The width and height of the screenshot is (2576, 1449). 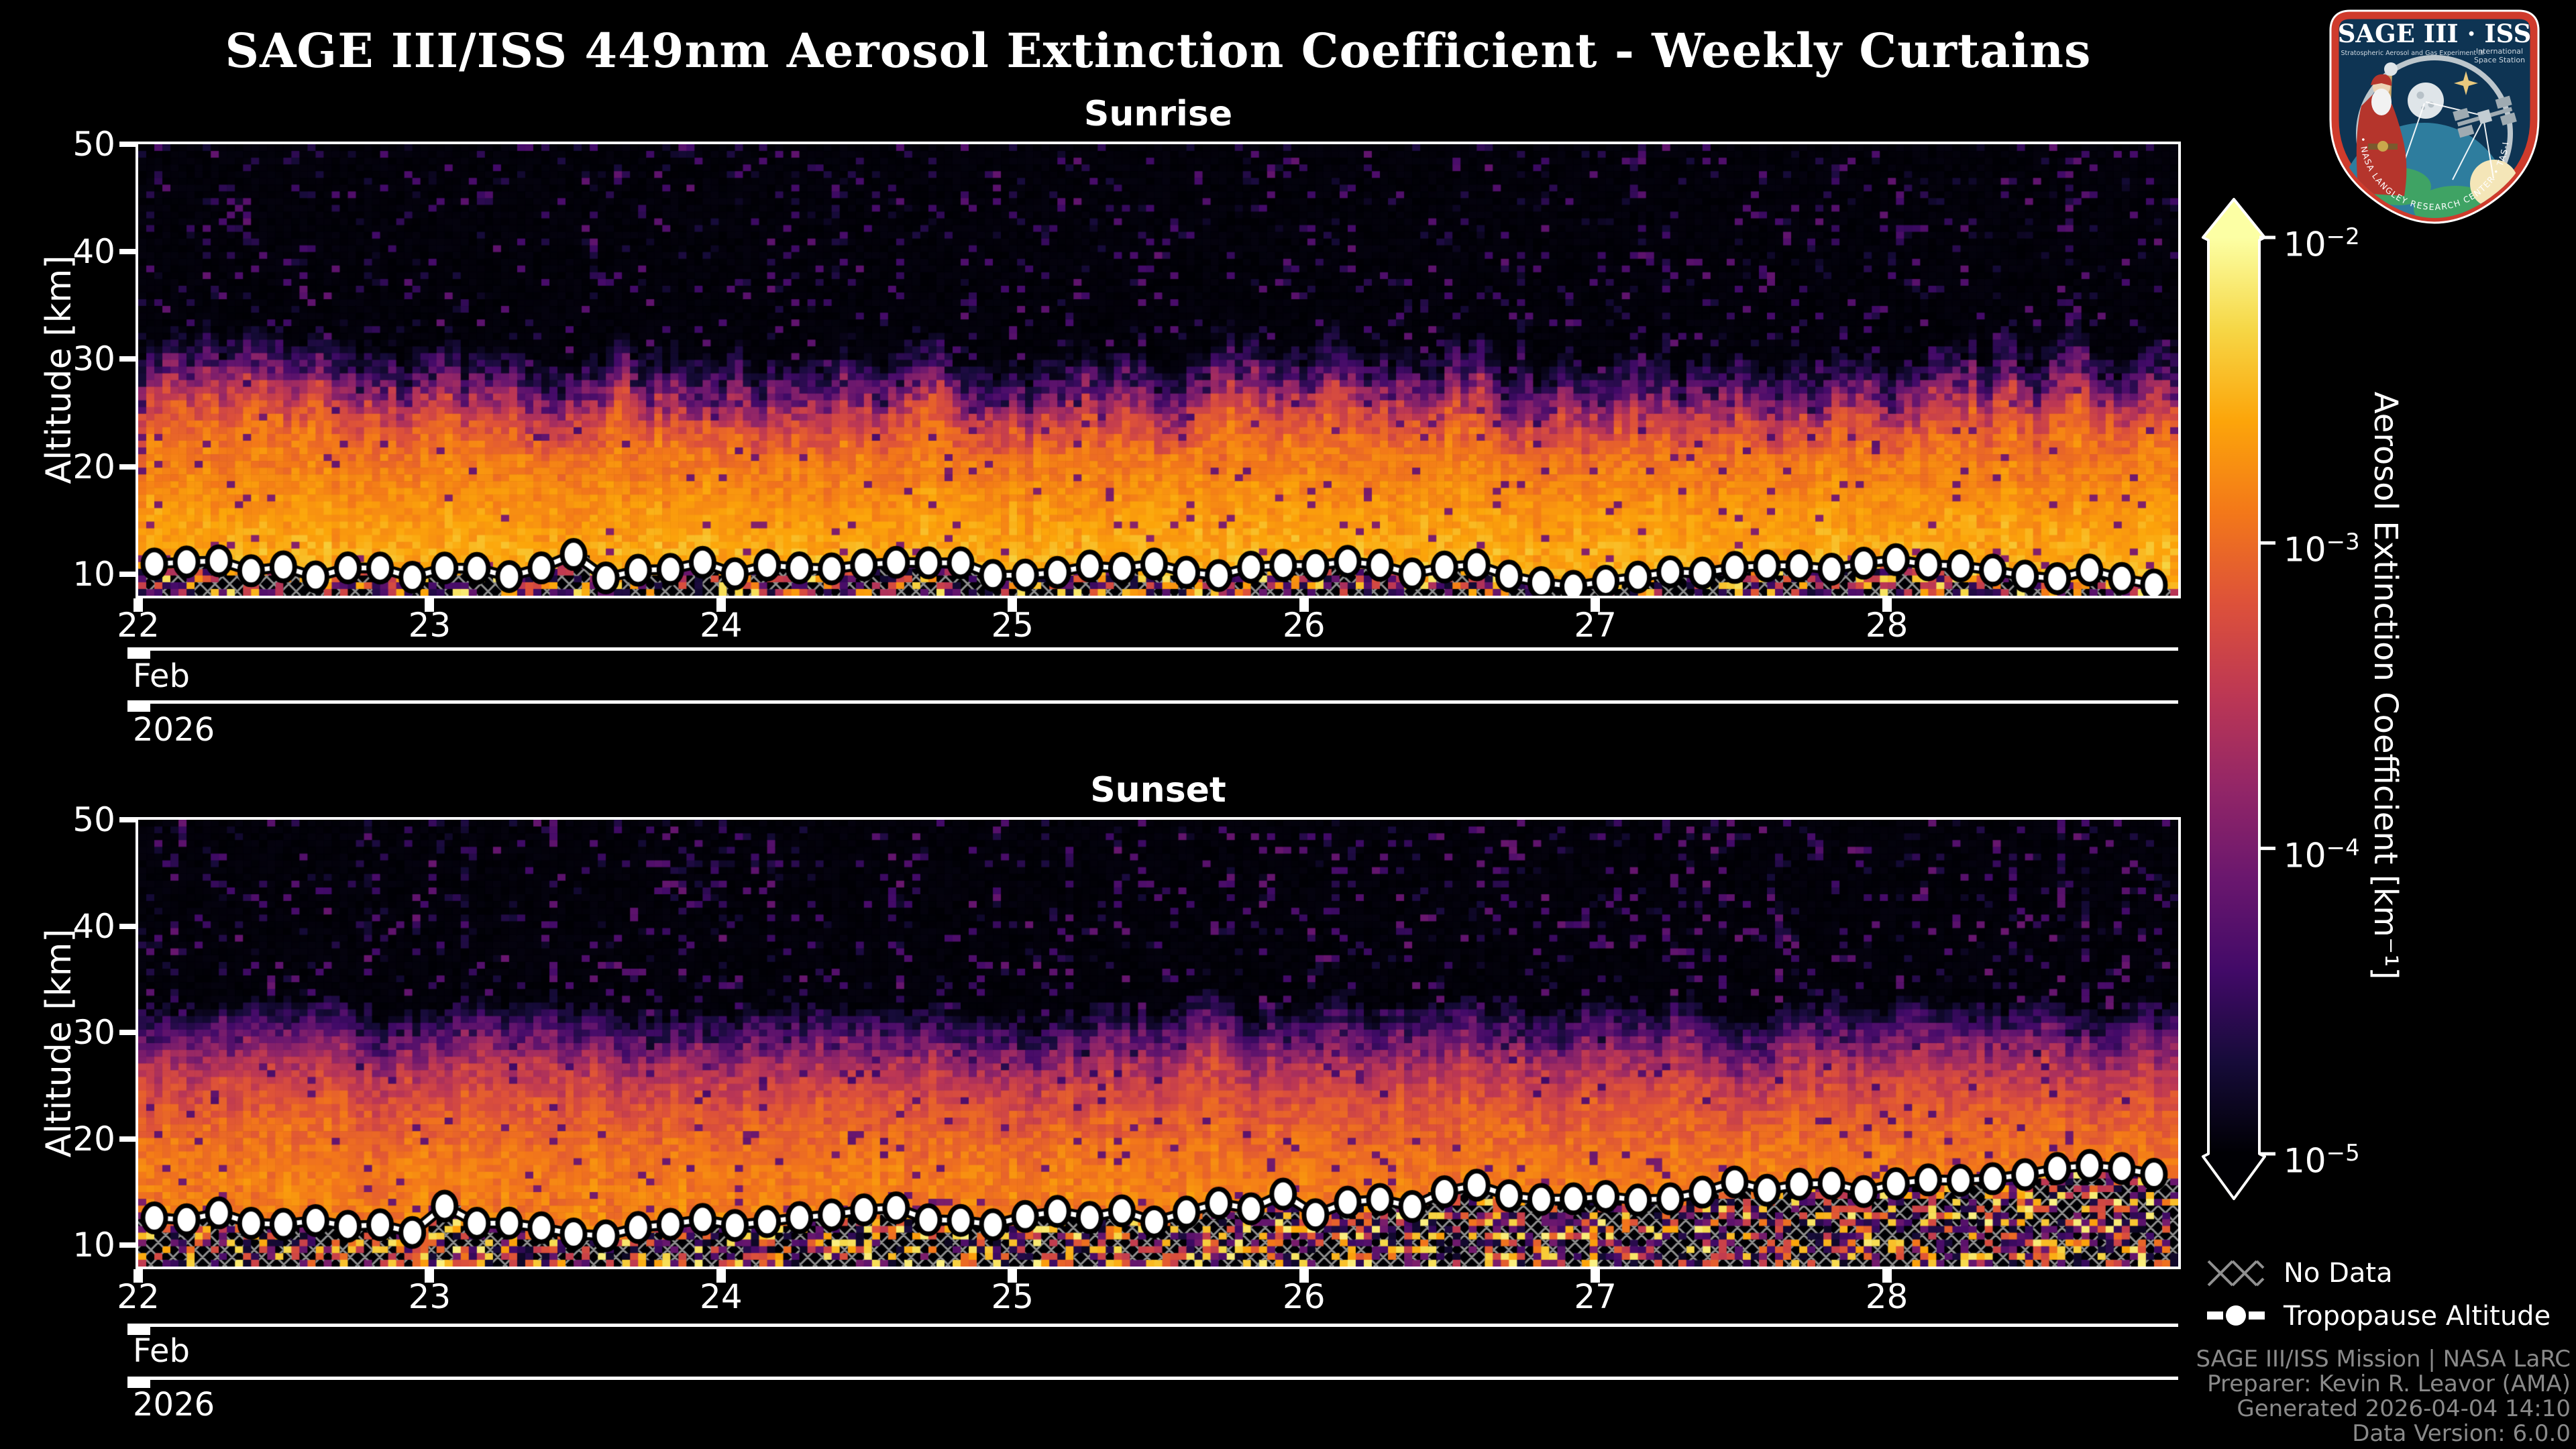 I want to click on colorbar-tick-exponent: −4, so click(x=2343, y=847).